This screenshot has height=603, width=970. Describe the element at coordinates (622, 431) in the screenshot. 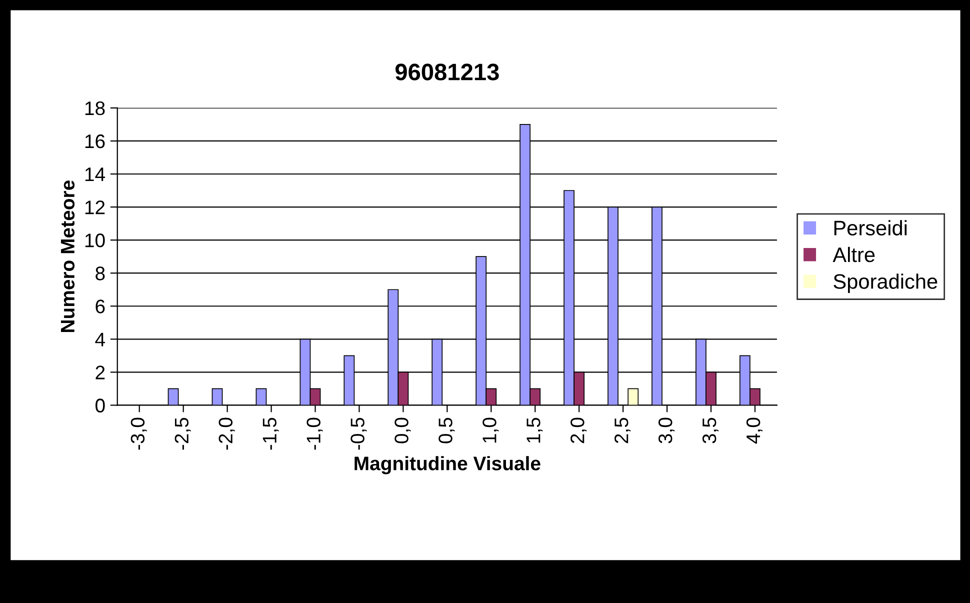

I see `x-tick-label: 2,5` at that location.